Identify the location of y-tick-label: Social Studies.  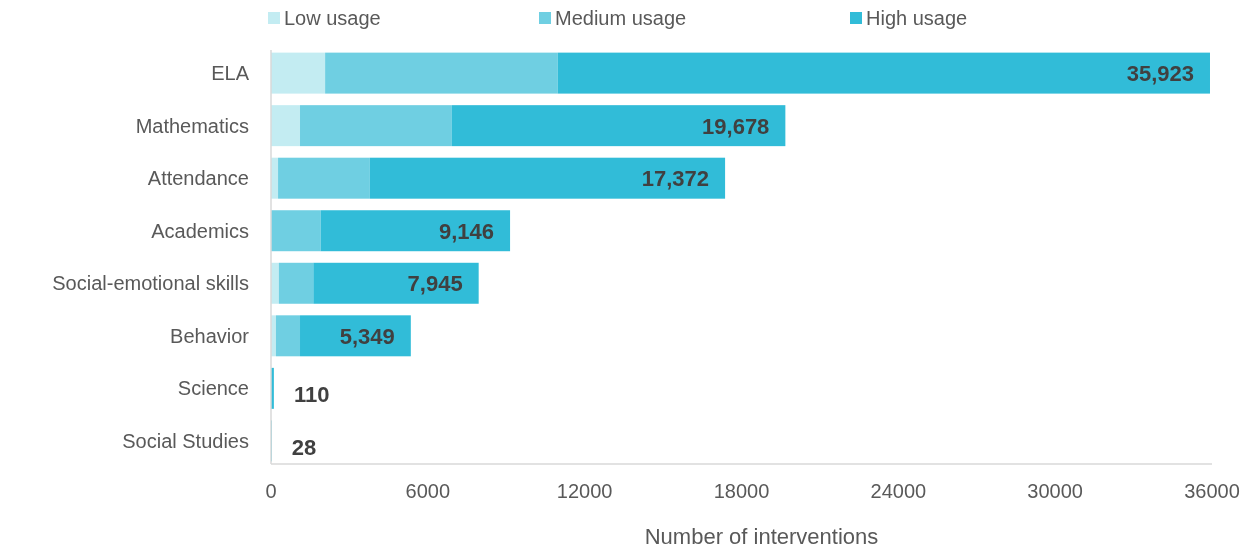
(185, 440).